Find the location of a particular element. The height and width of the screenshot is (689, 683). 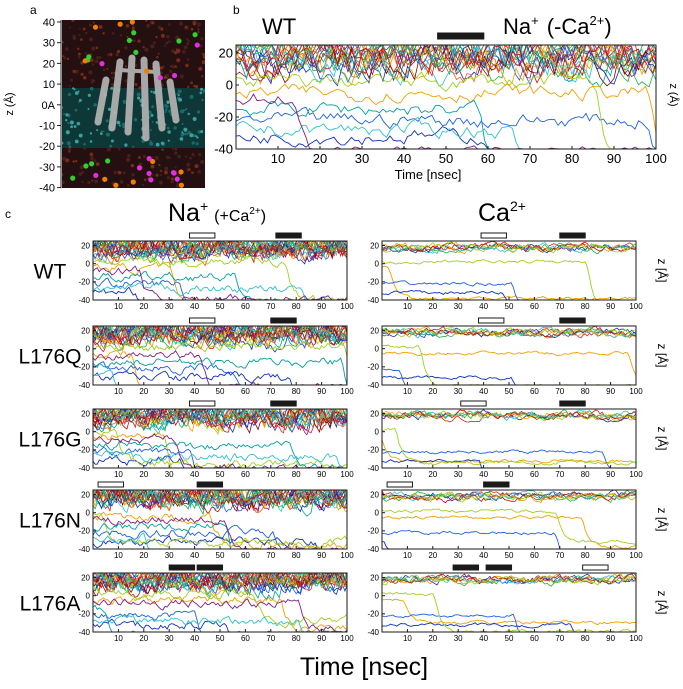

ion-trajectories is located at coordinates (509, 270).